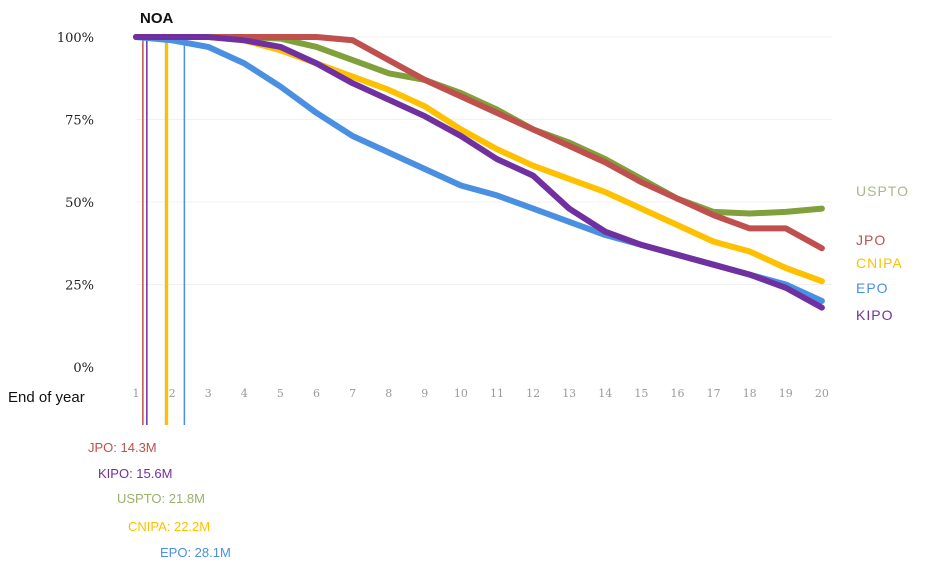  I want to click on x-tick-label: 9, so click(424, 393).